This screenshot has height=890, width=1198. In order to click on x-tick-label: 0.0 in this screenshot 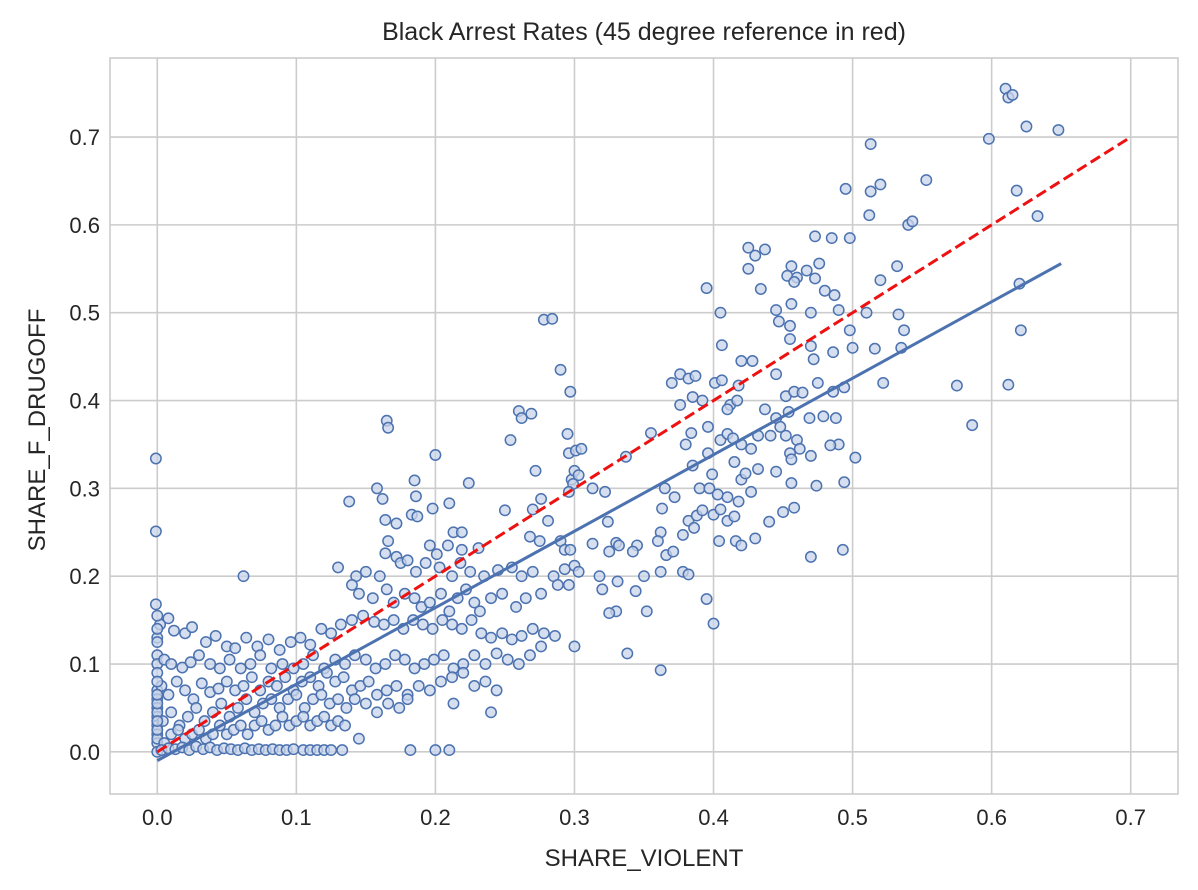, I will do `click(157, 817)`.